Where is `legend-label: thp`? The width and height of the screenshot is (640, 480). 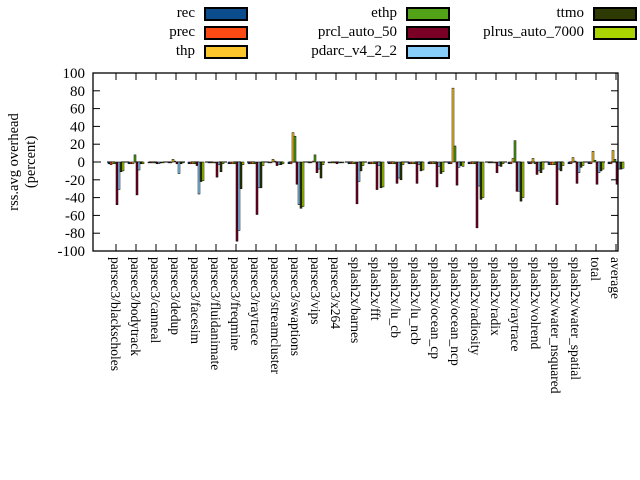
legend-label: thp is located at coordinates (185, 51).